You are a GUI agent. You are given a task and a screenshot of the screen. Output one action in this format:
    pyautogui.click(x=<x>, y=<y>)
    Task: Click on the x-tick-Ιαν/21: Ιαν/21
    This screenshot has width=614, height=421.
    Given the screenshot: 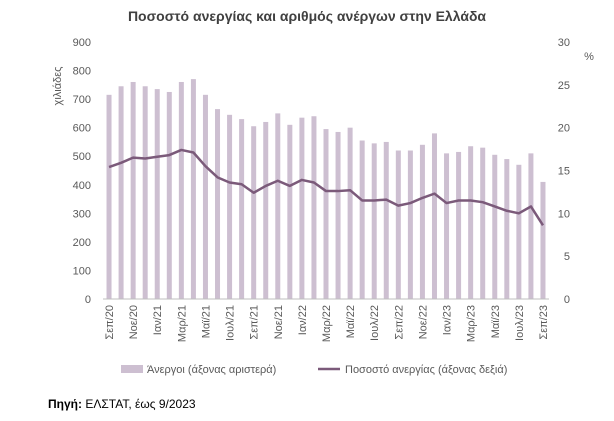 What is the action you would take?
    pyautogui.click(x=158, y=320)
    